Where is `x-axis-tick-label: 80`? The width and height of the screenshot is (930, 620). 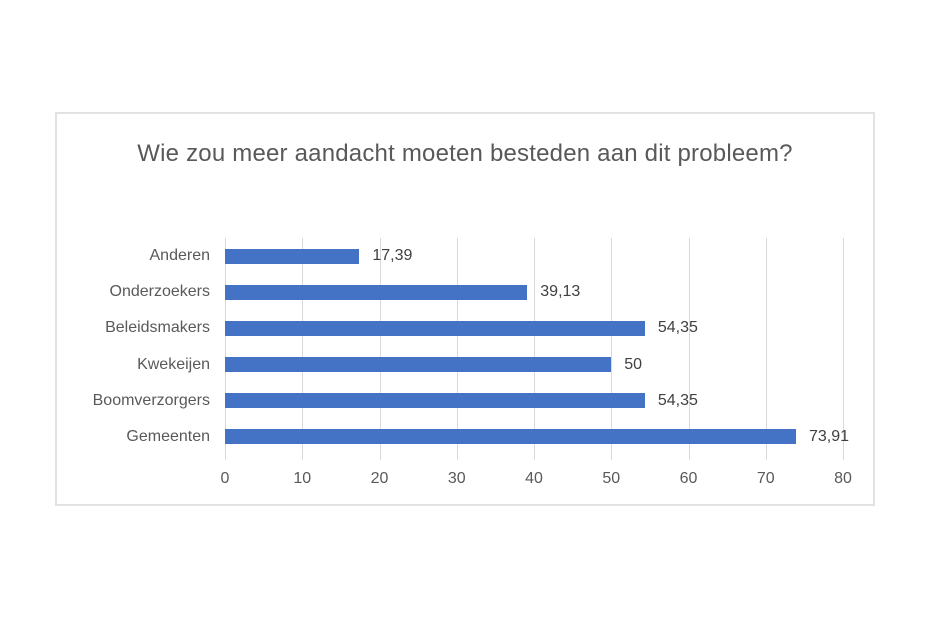
x-axis-tick-label: 80 is located at coordinates (843, 478).